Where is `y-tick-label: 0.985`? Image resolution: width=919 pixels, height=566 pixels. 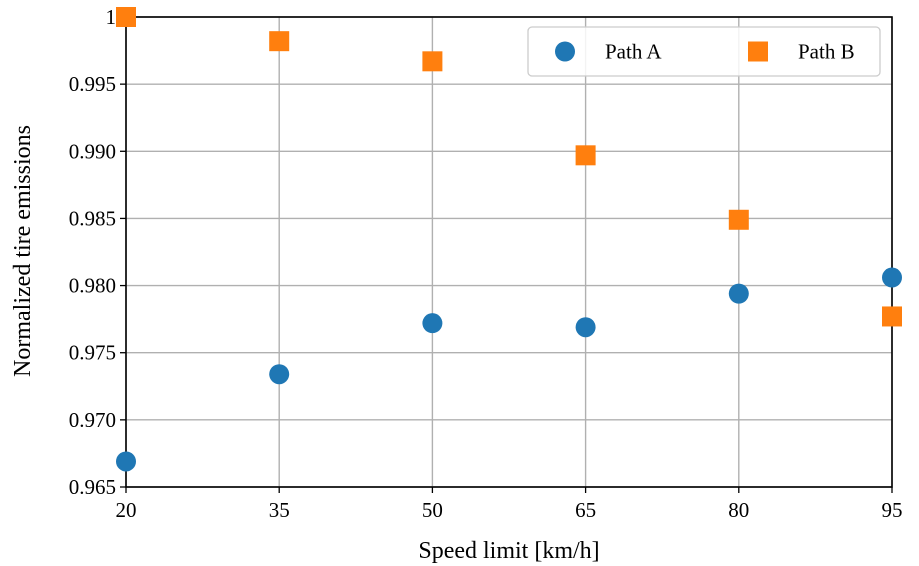
y-tick-label: 0.985 is located at coordinates (92, 218).